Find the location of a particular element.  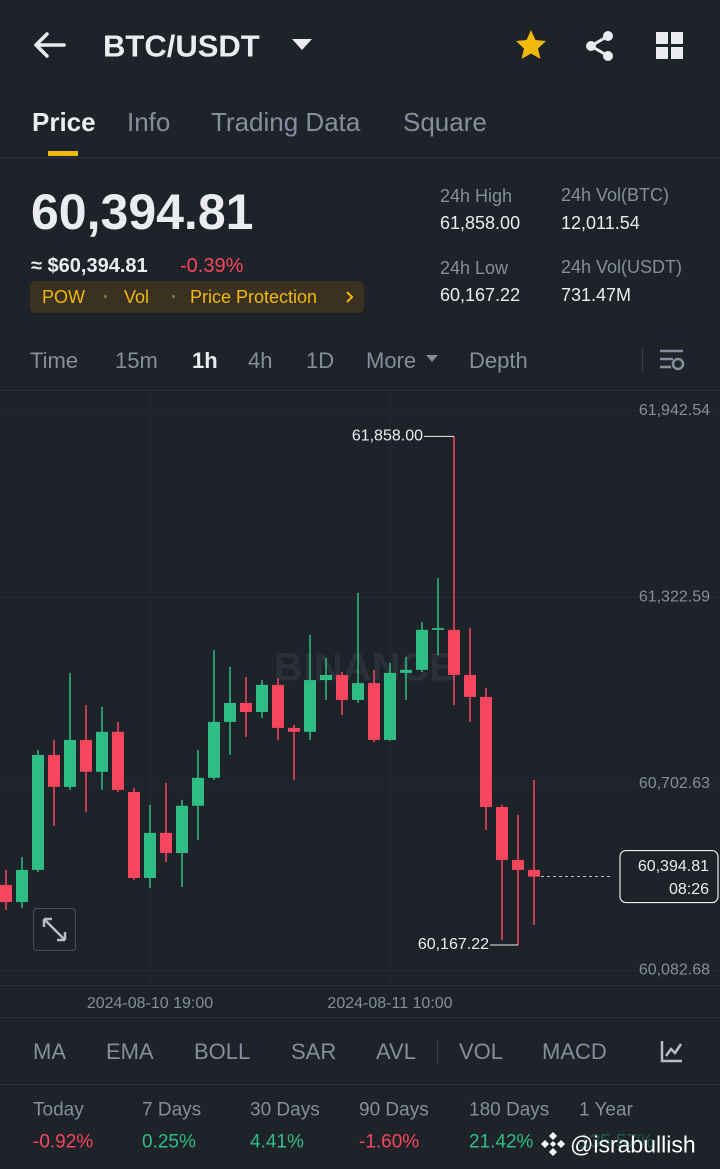

high-label: 61,858.00 is located at coordinates (387, 436).